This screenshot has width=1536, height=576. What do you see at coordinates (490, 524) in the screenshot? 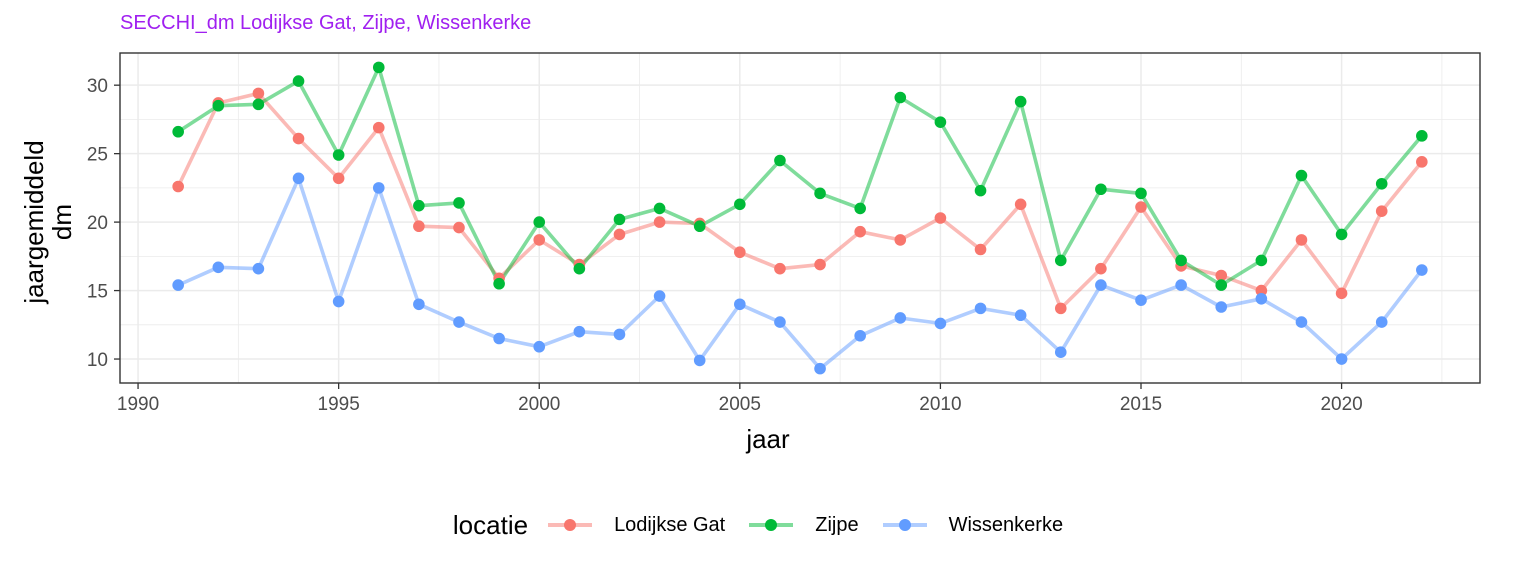
I see `legend-title: locatie` at bounding box center [490, 524].